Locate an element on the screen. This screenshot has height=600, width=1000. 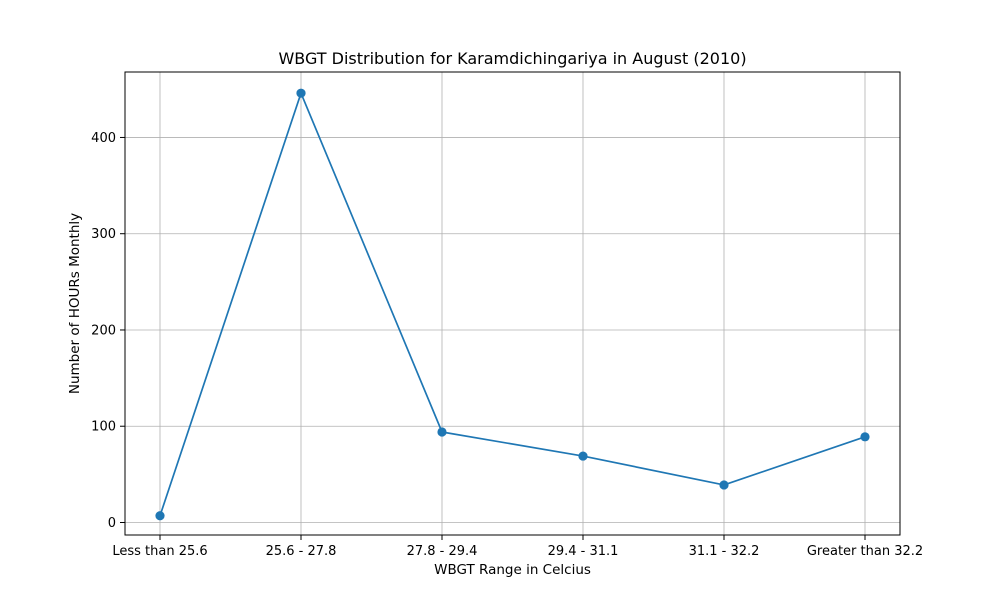
x-tick-label: 25.6 - 27.8 is located at coordinates (301, 551).